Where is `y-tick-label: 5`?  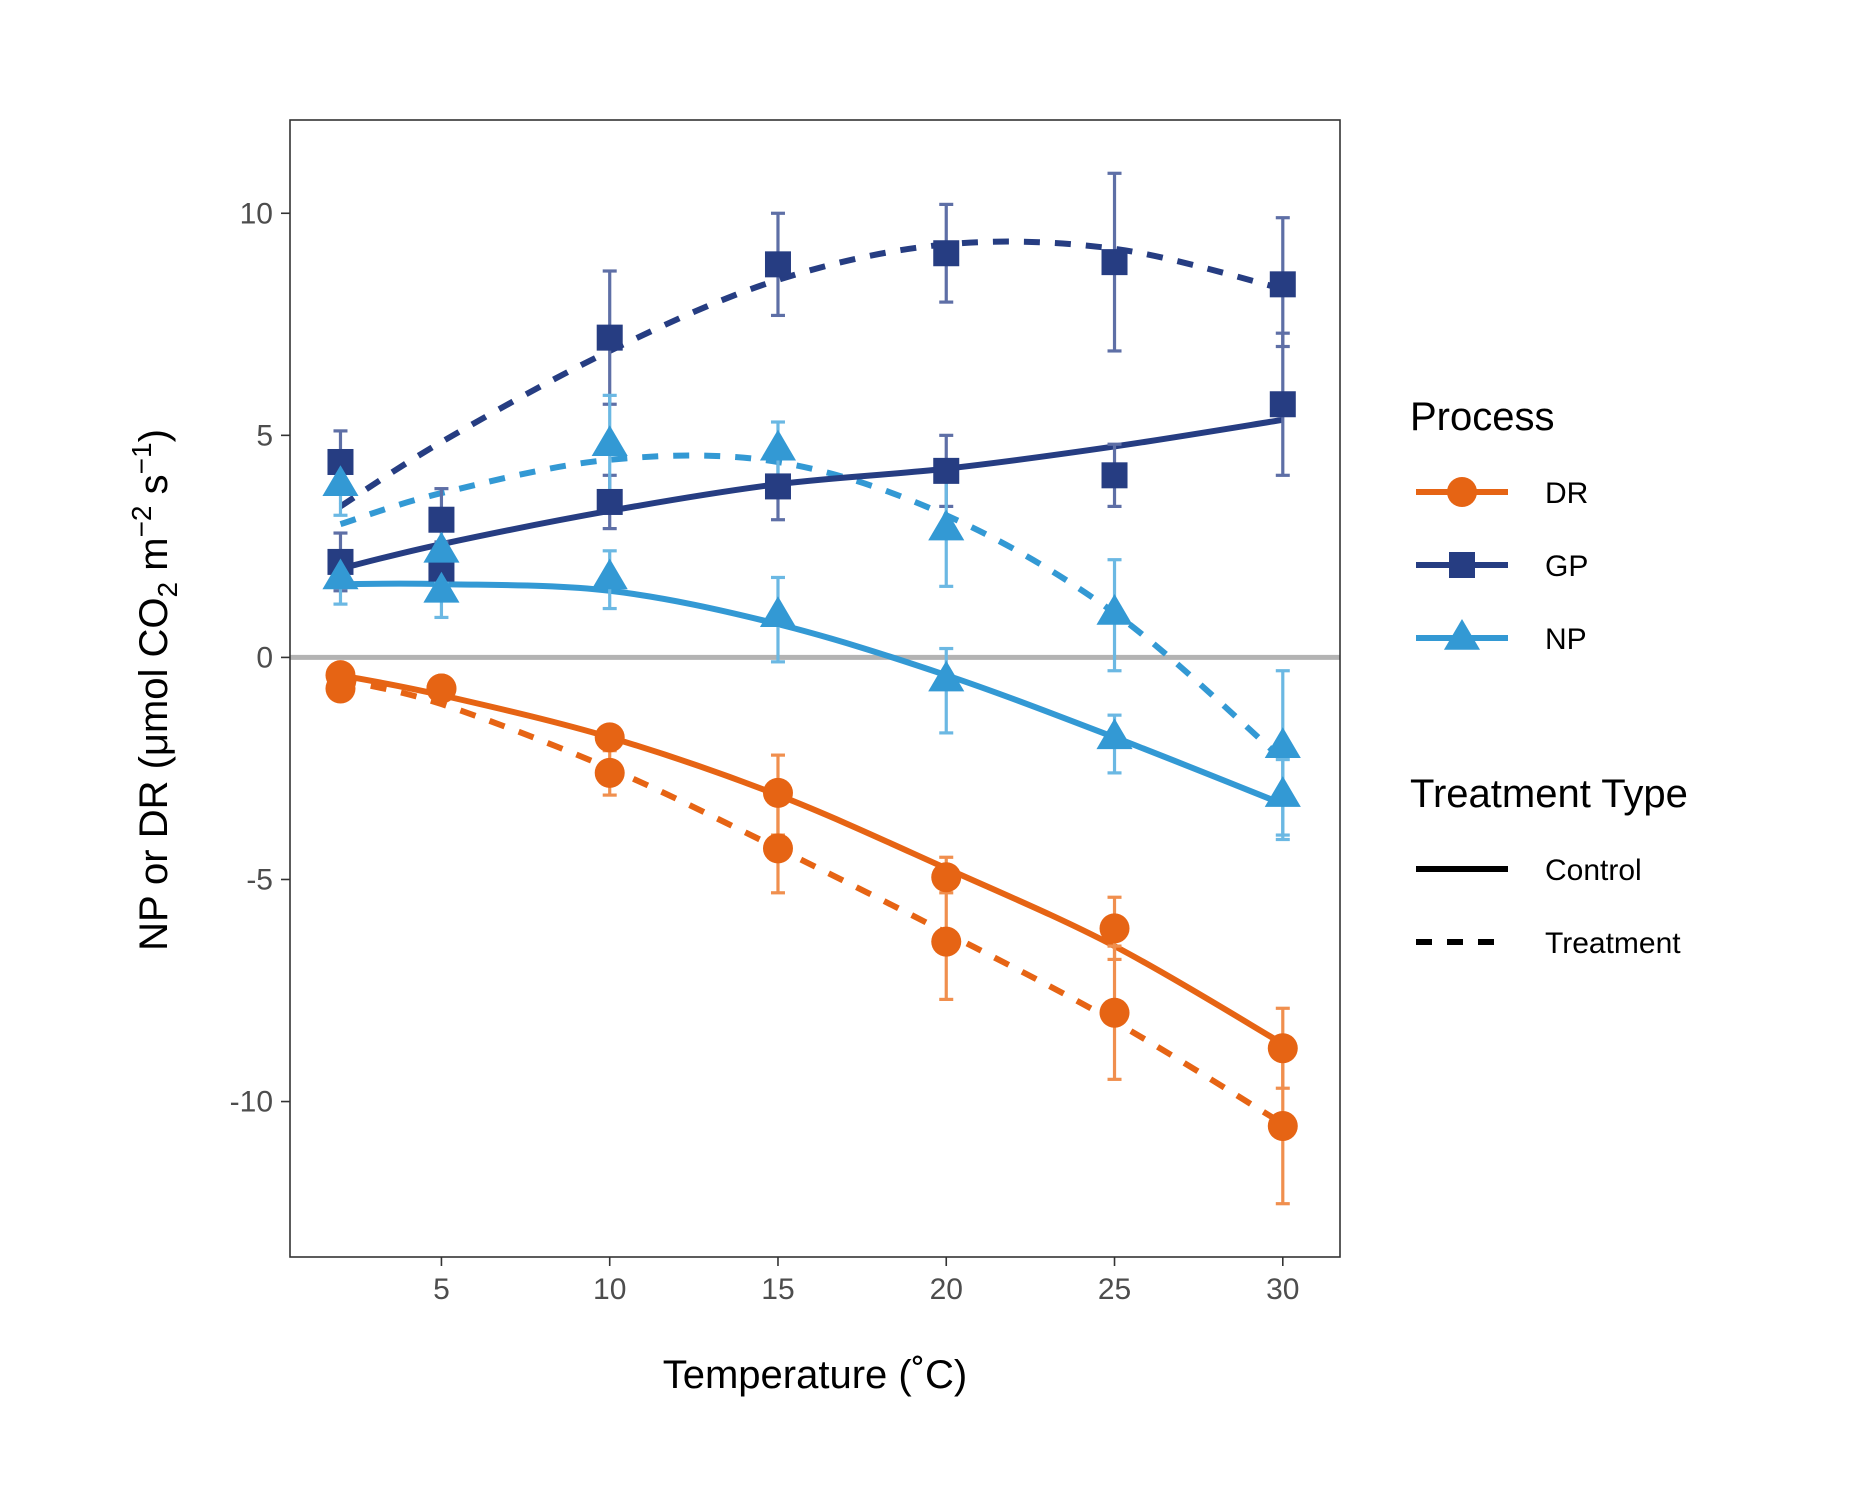
y-tick-label: 5 is located at coordinates (264, 435).